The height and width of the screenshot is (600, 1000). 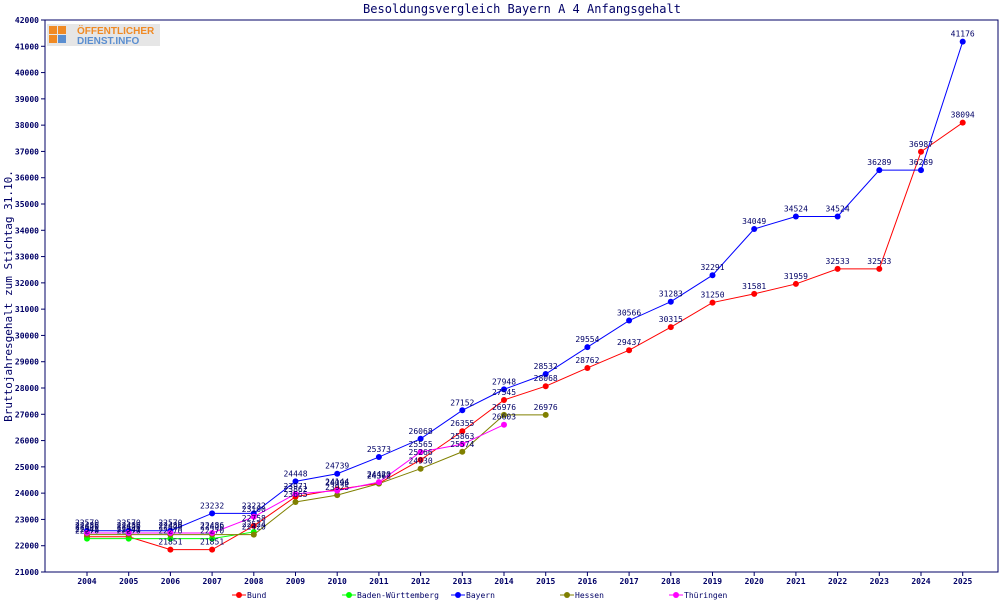 What do you see at coordinates (504, 381) in the screenshot?
I see `data-label: 27948` at bounding box center [504, 381].